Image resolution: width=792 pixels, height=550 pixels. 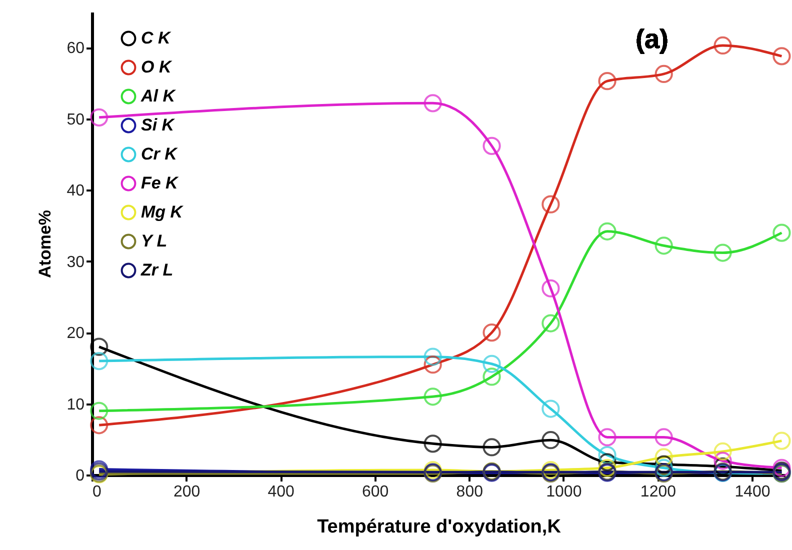 What do you see at coordinates (186, 492) in the screenshot?
I see `x-tick-label: 200` at bounding box center [186, 492].